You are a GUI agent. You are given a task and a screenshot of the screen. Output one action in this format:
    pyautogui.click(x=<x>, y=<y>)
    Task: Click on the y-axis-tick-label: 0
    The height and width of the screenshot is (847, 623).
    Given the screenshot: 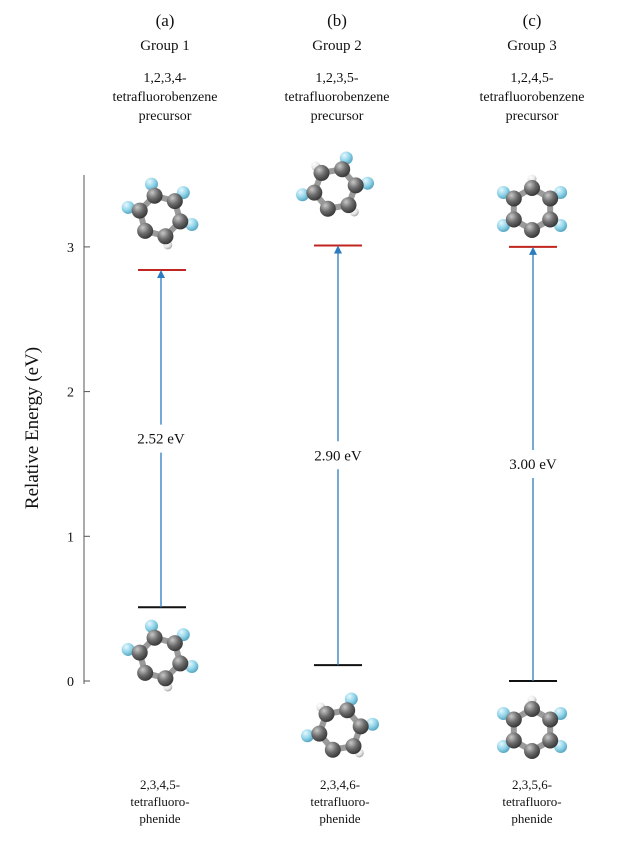 What is the action you would take?
    pyautogui.click(x=70, y=682)
    